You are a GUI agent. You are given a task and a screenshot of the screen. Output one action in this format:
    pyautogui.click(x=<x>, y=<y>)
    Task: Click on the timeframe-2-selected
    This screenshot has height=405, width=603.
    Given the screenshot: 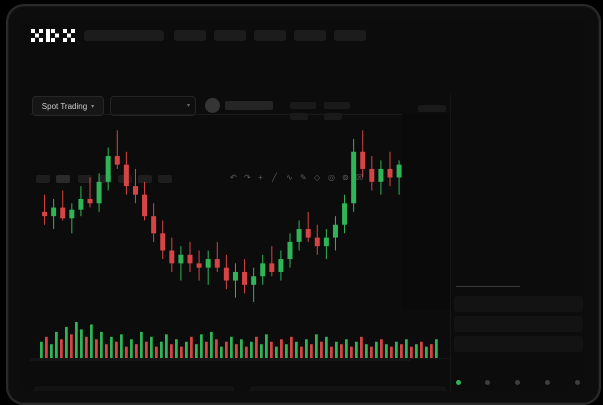 What is the action you would take?
    pyautogui.click(x=63, y=179)
    